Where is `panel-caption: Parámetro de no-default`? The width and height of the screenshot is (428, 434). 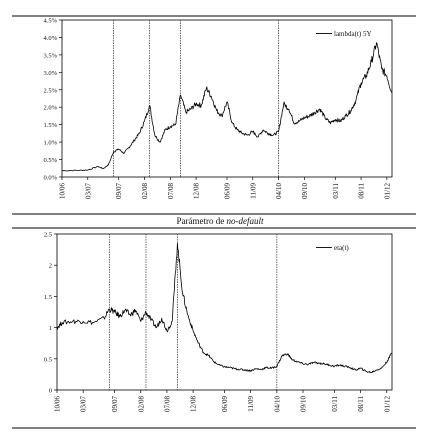 panel-caption: Parámetro de no-default is located at coordinates (220, 221).